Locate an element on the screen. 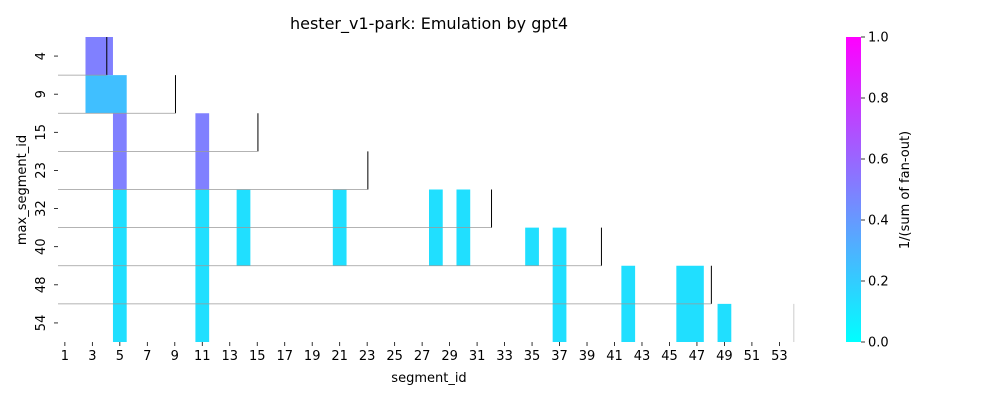  x-tick-label: 5 is located at coordinates (120, 356).